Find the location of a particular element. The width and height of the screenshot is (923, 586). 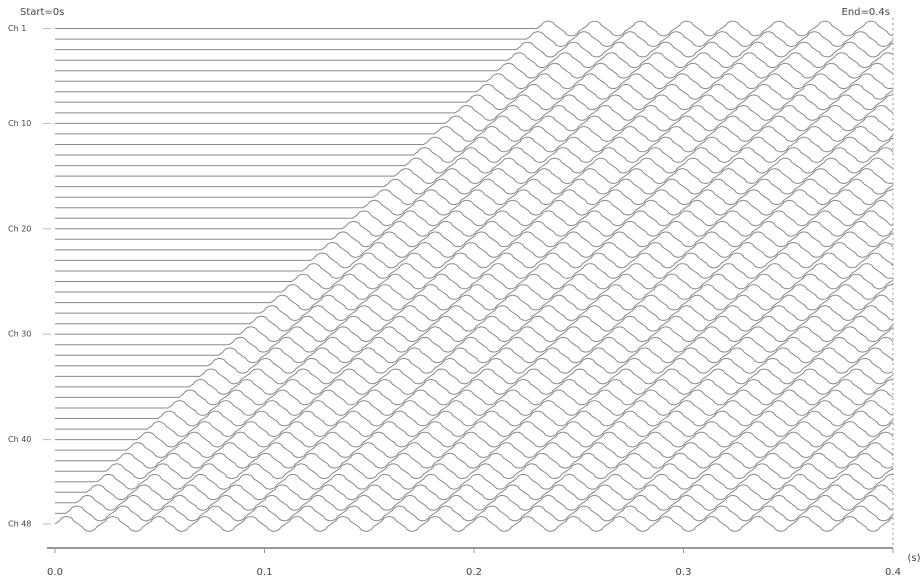

x-tick-label: 0.2 is located at coordinates (474, 572).